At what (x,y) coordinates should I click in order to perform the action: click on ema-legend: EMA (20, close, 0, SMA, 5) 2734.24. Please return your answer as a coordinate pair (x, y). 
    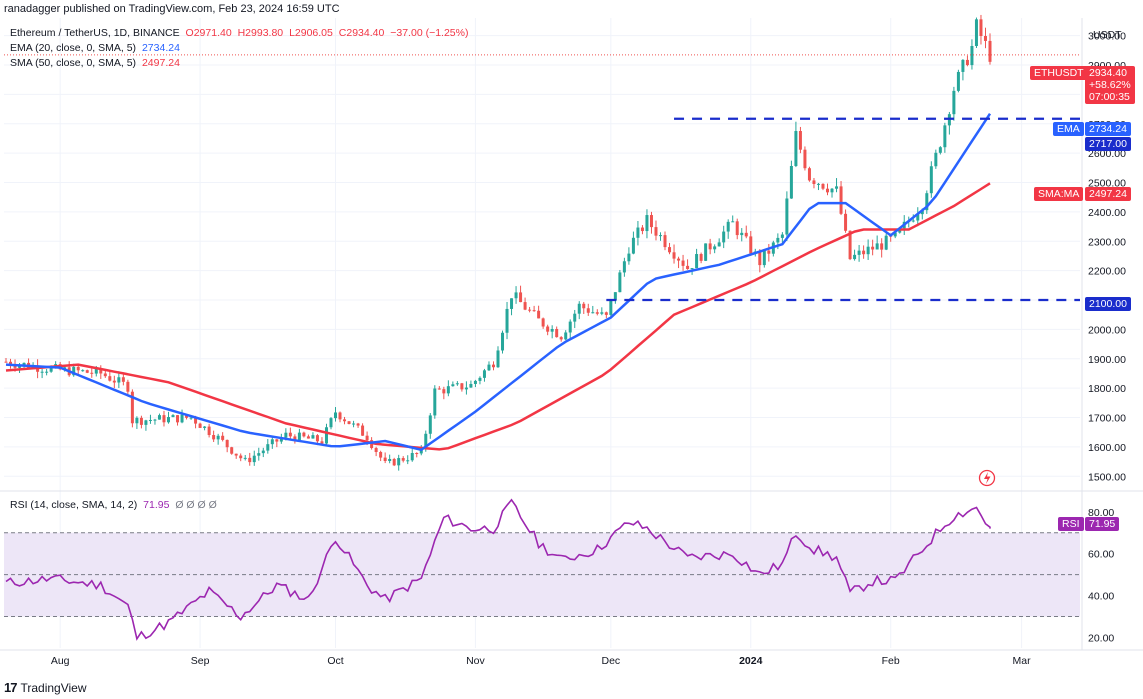
    Looking at the image, I should click on (95, 48).